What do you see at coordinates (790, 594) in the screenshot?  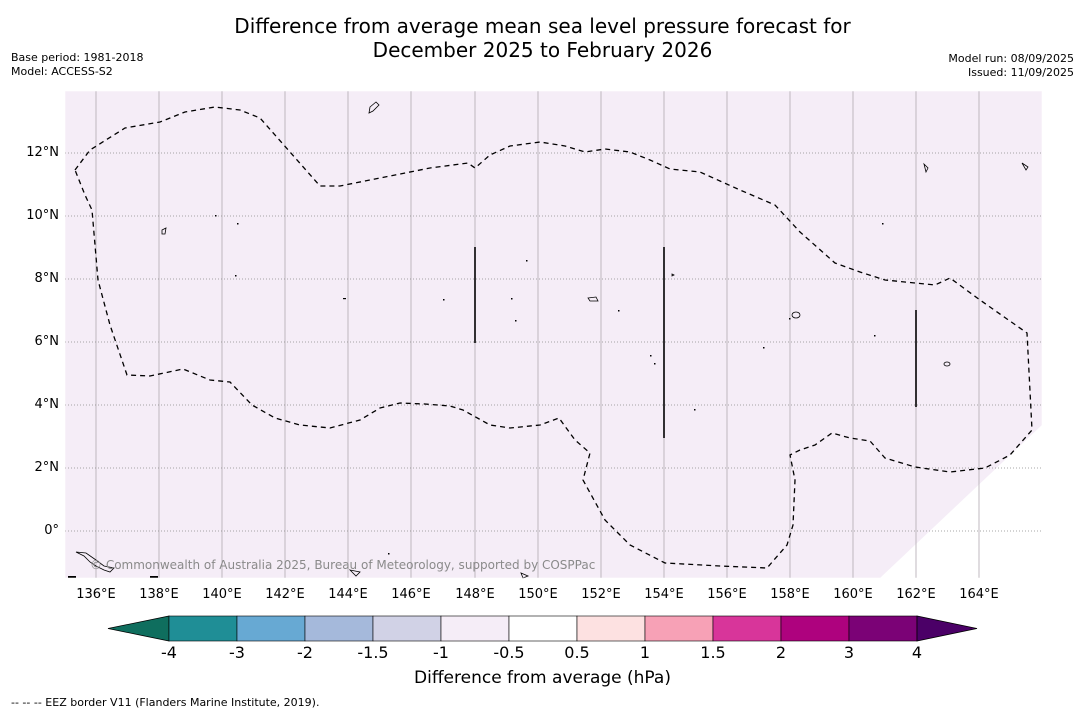 I see `lon-label-158e: 158°E` at bounding box center [790, 594].